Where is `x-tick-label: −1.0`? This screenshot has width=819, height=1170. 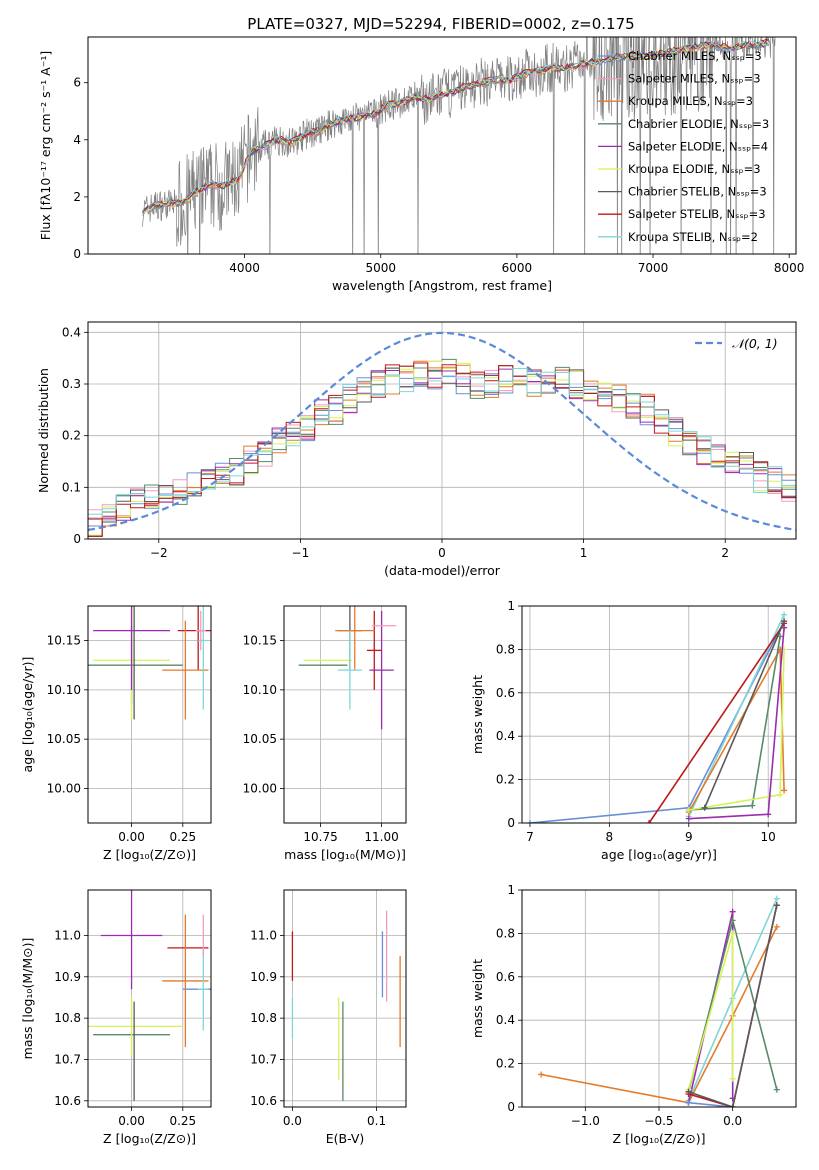
x-tick-label: −1.0 is located at coordinates (585, 1121).